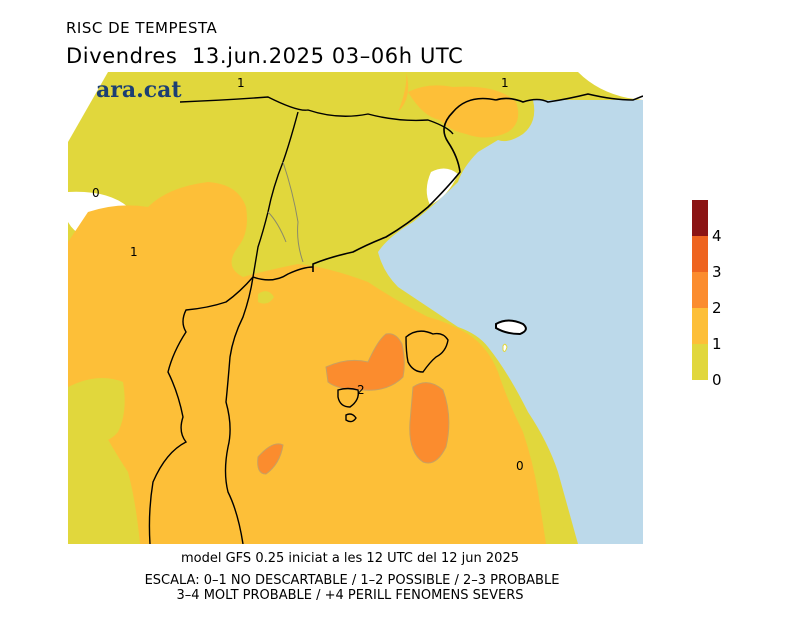 The height and width of the screenshot is (617, 800). What do you see at coordinates (239, 410) in the screenshot?
I see `border-south` at bounding box center [239, 410].